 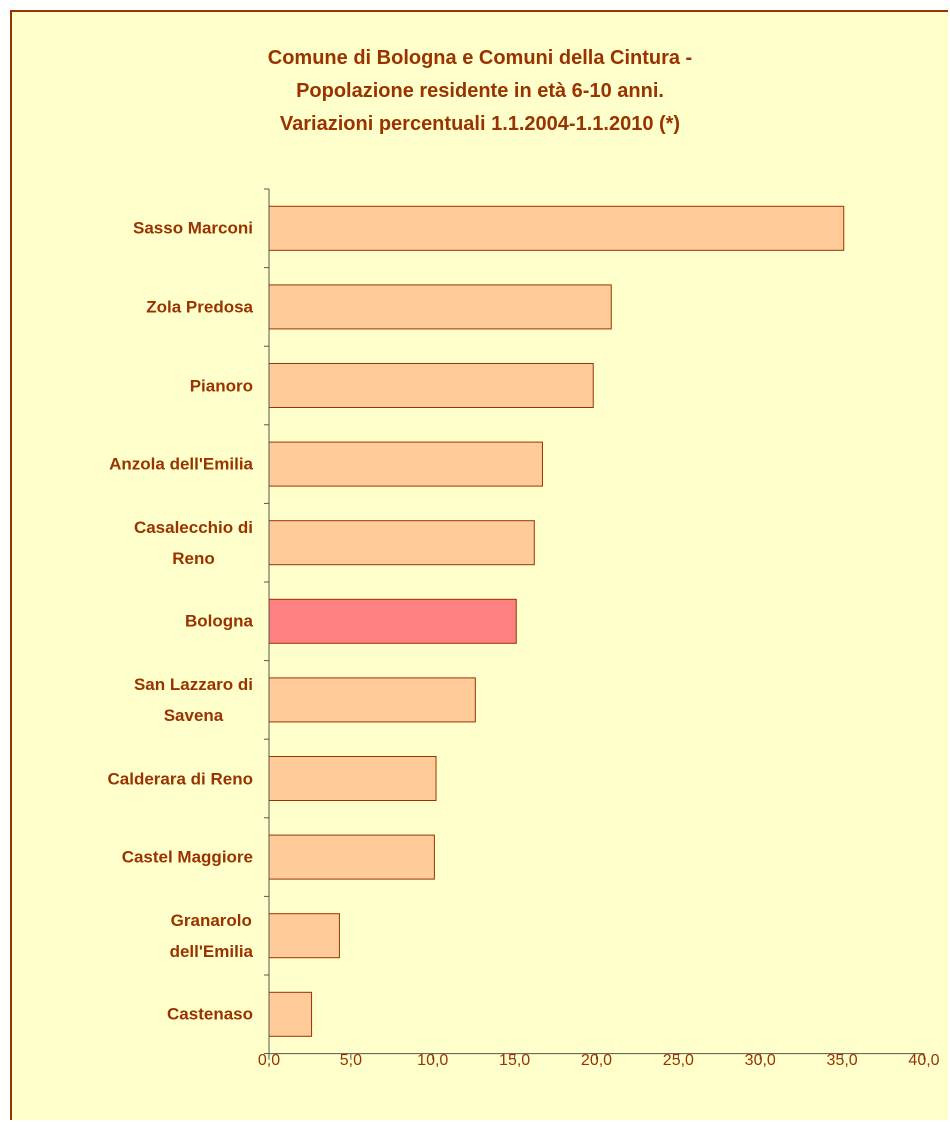 I want to click on y-tick-label: San Lazzaro di Savena, so click(x=193, y=699).